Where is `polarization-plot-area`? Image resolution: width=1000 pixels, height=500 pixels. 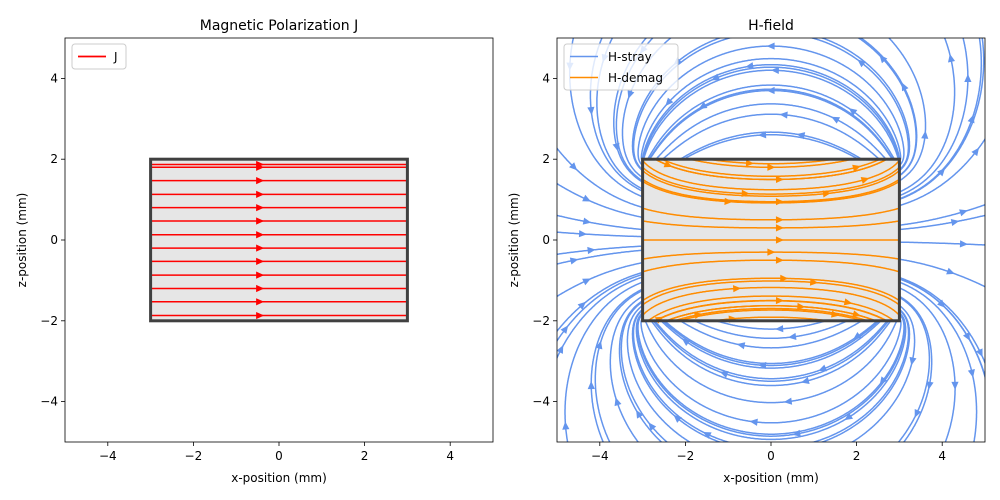 polarization-plot-area is located at coordinates (279, 240).